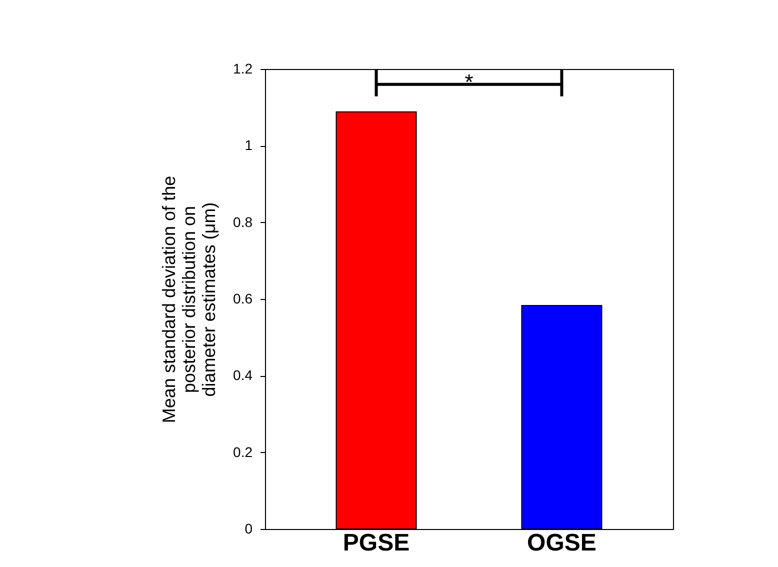  I want to click on y-tick-label: 0.2, so click(243, 452).